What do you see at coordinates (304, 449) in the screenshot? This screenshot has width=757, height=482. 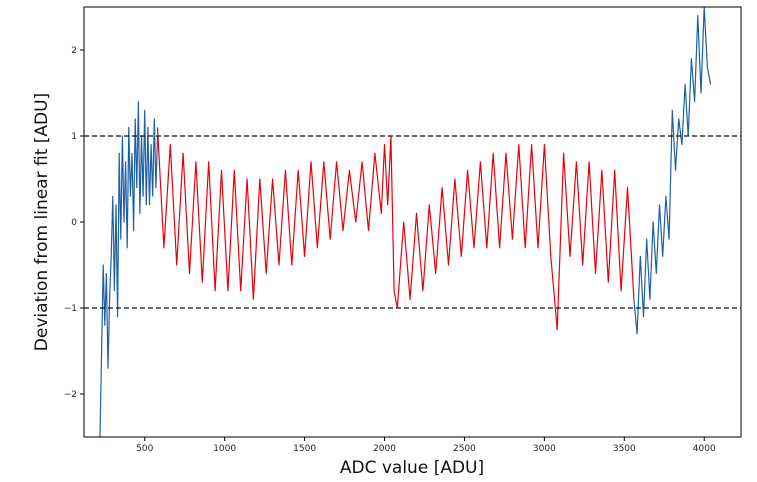 I see `x-tick-label: 1500` at bounding box center [304, 449].